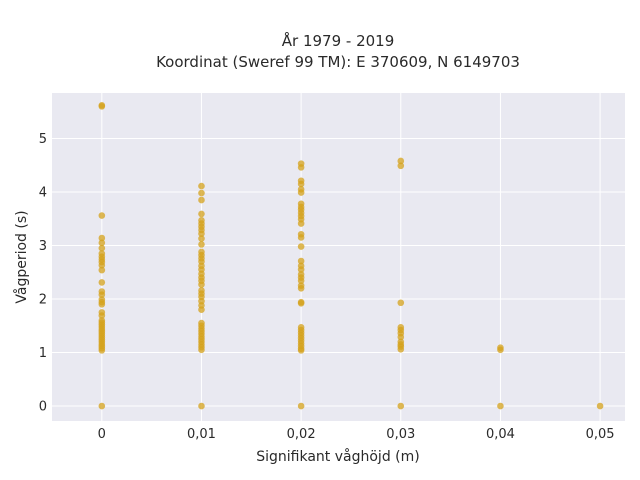 This screenshot has width=640, height=480. I want to click on x-axis-label: Signifikant våghöjd (m), so click(337, 456).